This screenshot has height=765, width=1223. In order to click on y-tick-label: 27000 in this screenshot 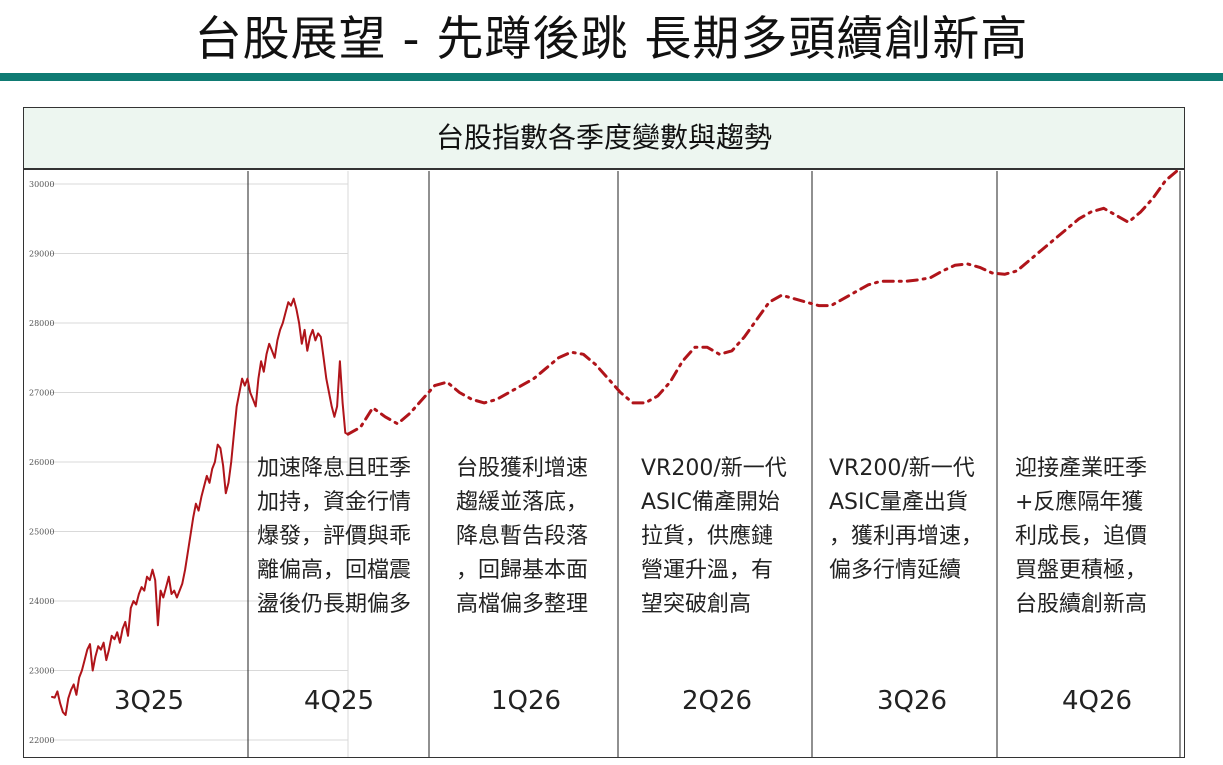, I will do `click(41, 393)`.